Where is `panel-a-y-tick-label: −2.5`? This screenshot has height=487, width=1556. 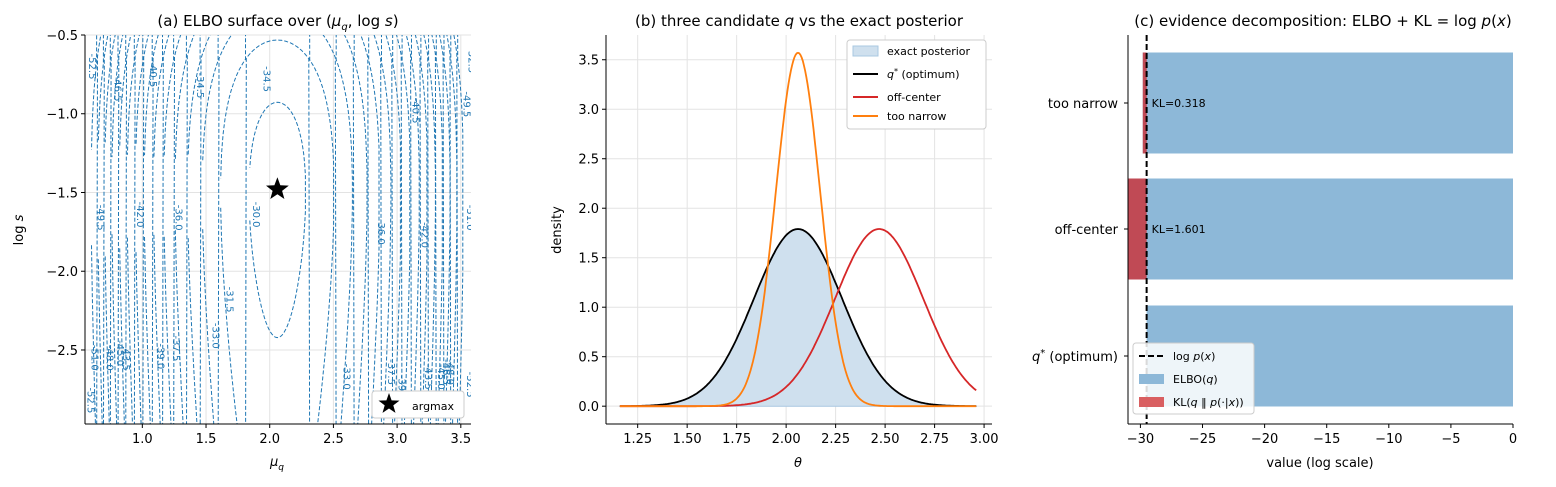
panel-a-y-tick-label: −2.5 is located at coordinates (62, 351).